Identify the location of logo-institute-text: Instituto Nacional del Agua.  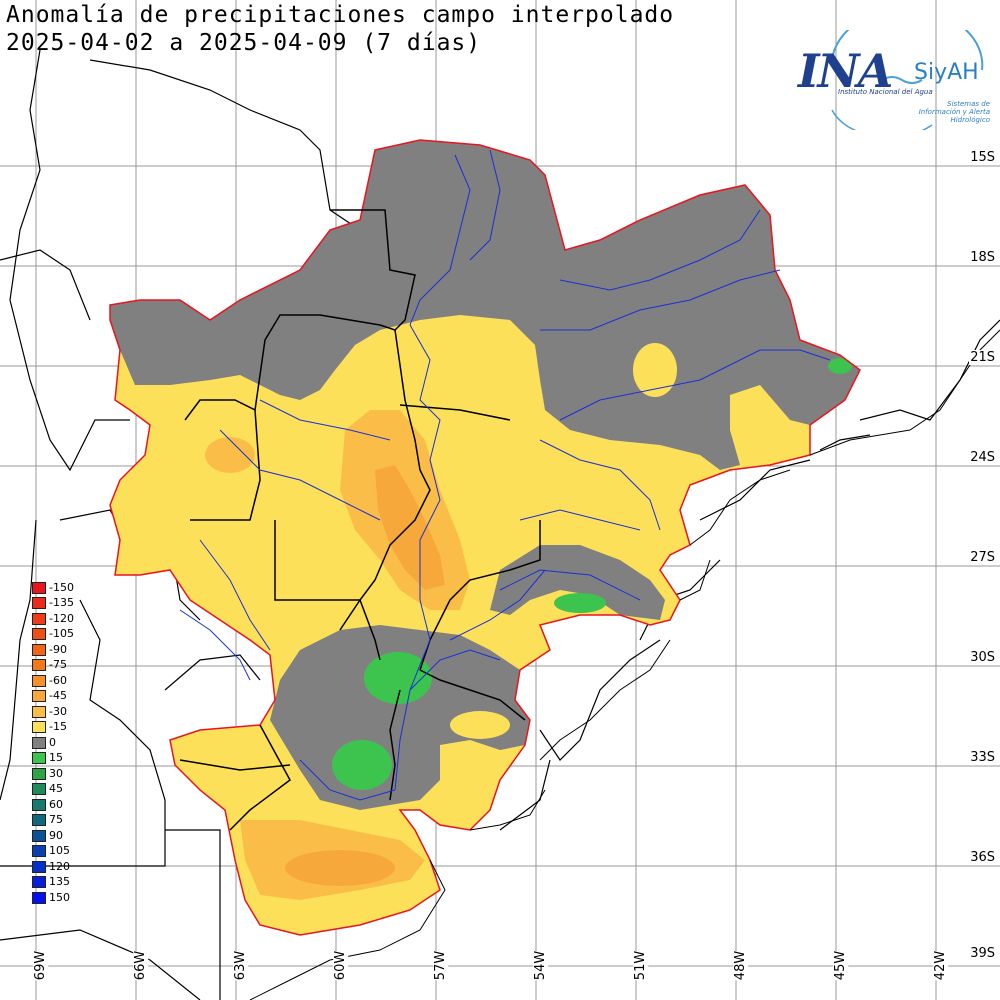
(885, 92).